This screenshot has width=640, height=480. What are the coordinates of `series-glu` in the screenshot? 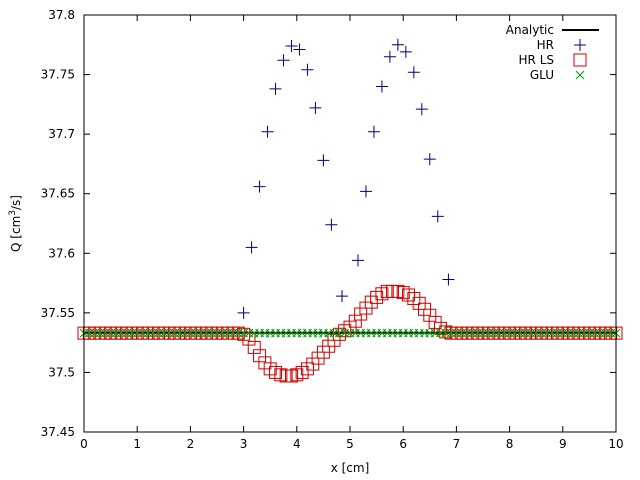 It's located at (350, 333).